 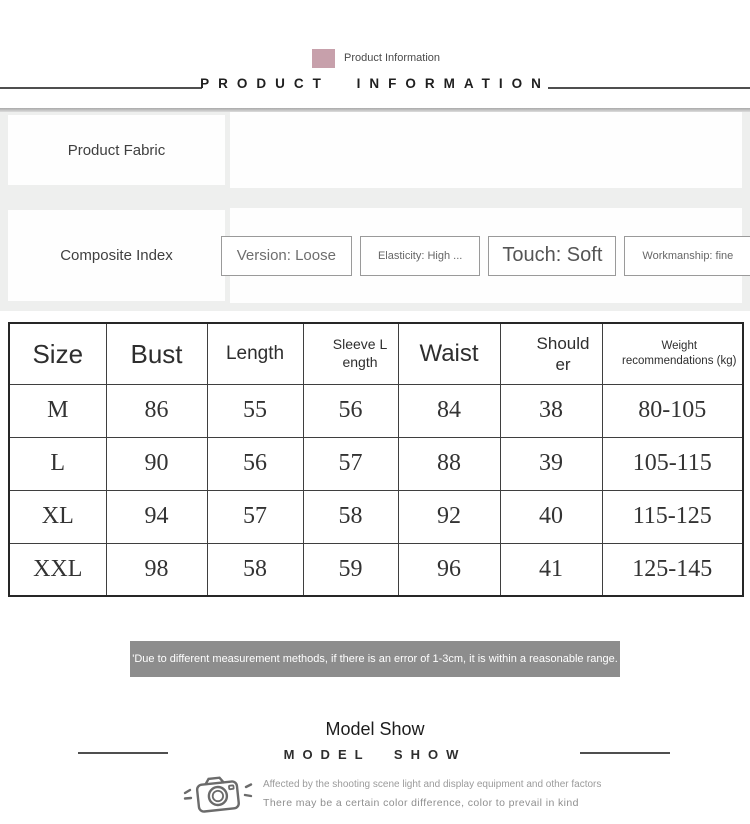 What do you see at coordinates (57, 569) in the screenshot?
I see `cell-size: XXL` at bounding box center [57, 569].